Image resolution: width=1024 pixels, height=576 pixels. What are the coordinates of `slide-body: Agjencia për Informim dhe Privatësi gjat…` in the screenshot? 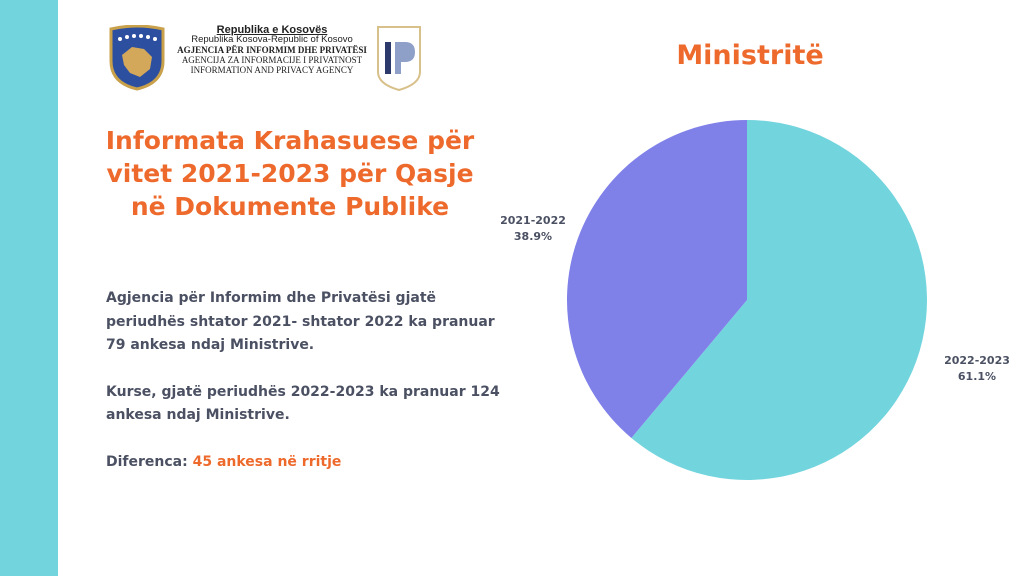 It's located at (306, 392).